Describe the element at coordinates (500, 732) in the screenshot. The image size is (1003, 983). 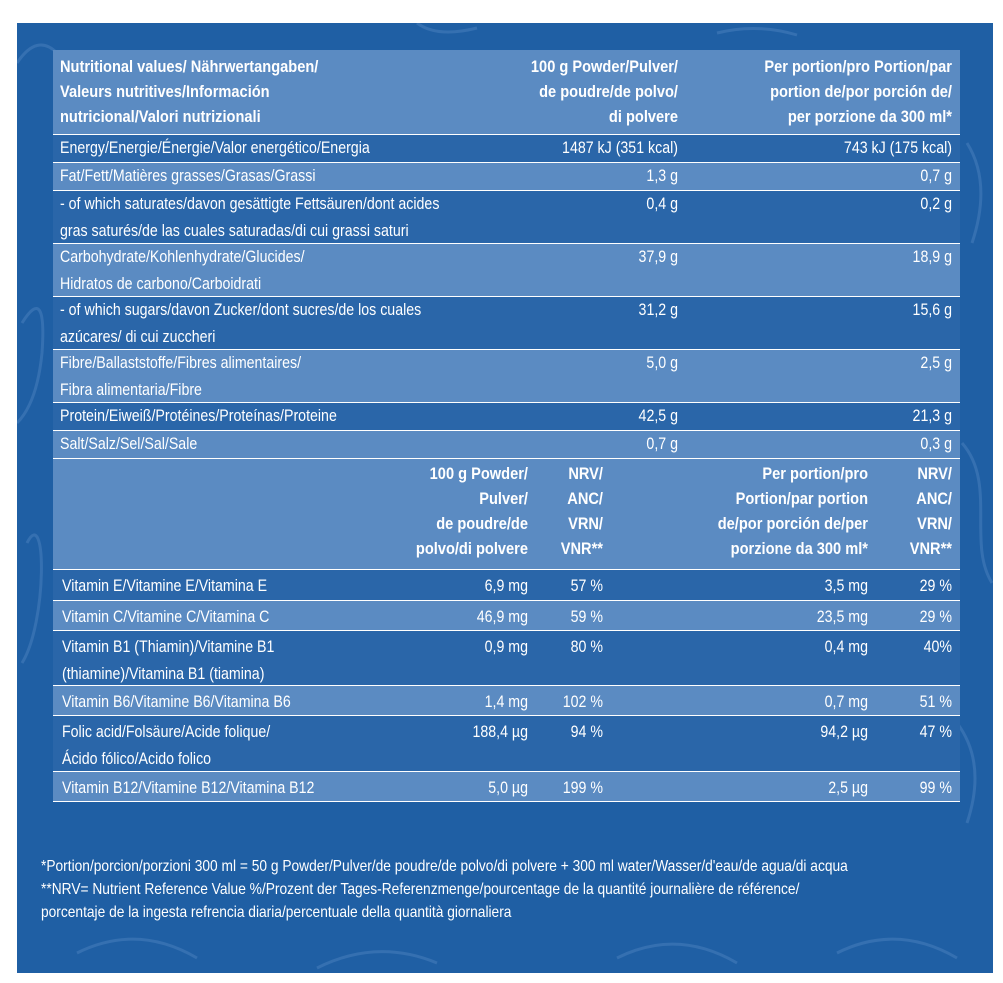
I see `vitamin-per-100g: 188,4 µg` at that location.